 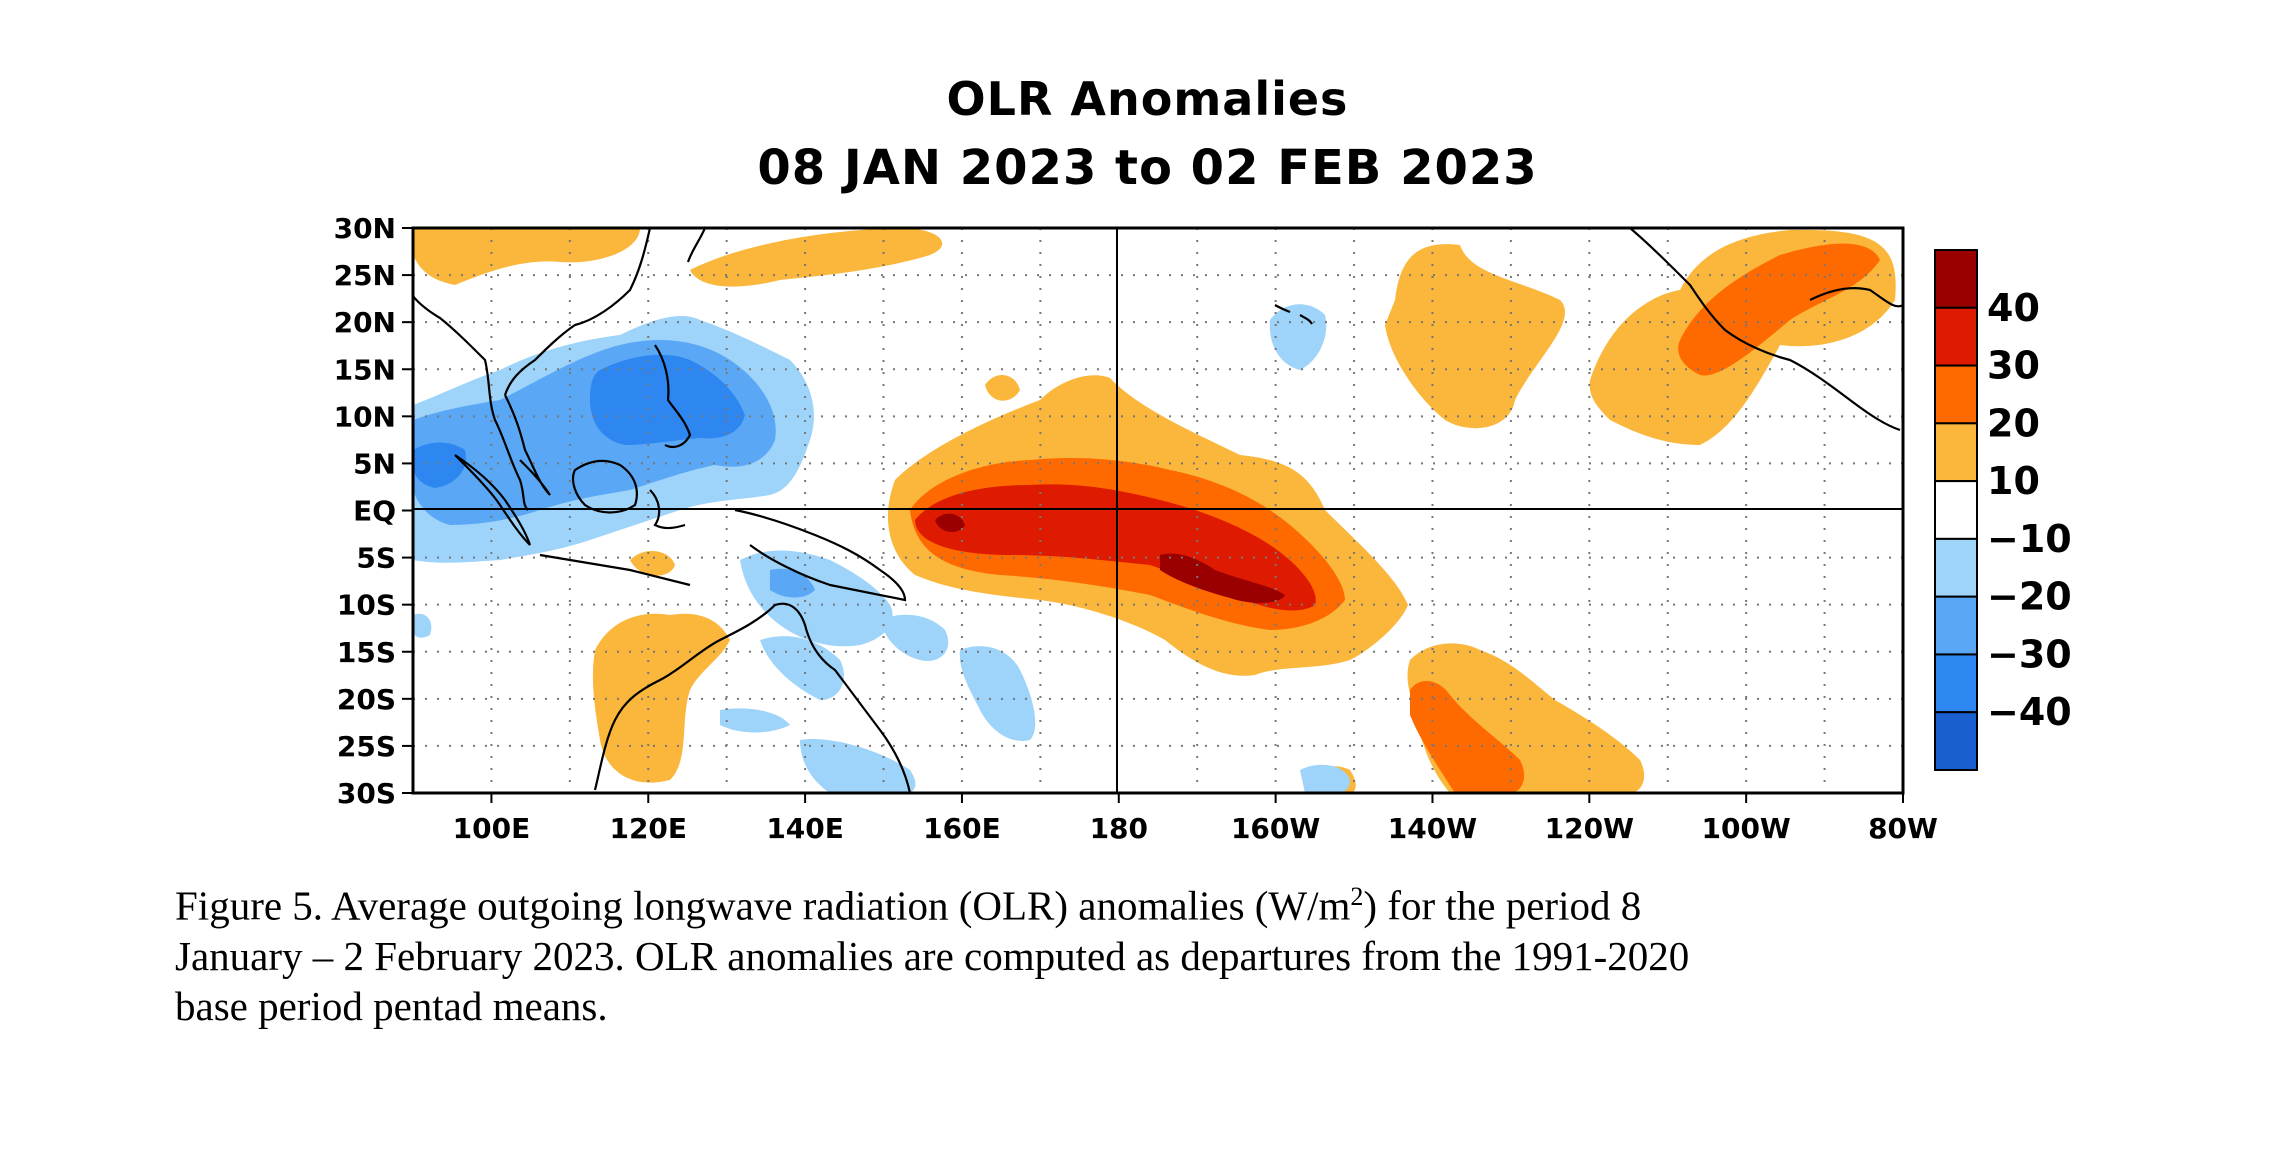 What do you see at coordinates (366, 605) in the screenshot?
I see `latitude-tick-label: 10S` at bounding box center [366, 605].